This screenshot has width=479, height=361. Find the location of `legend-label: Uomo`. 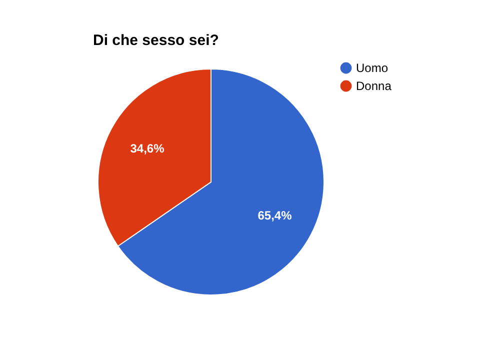

legend-label: Uomo is located at coordinates (372, 68).